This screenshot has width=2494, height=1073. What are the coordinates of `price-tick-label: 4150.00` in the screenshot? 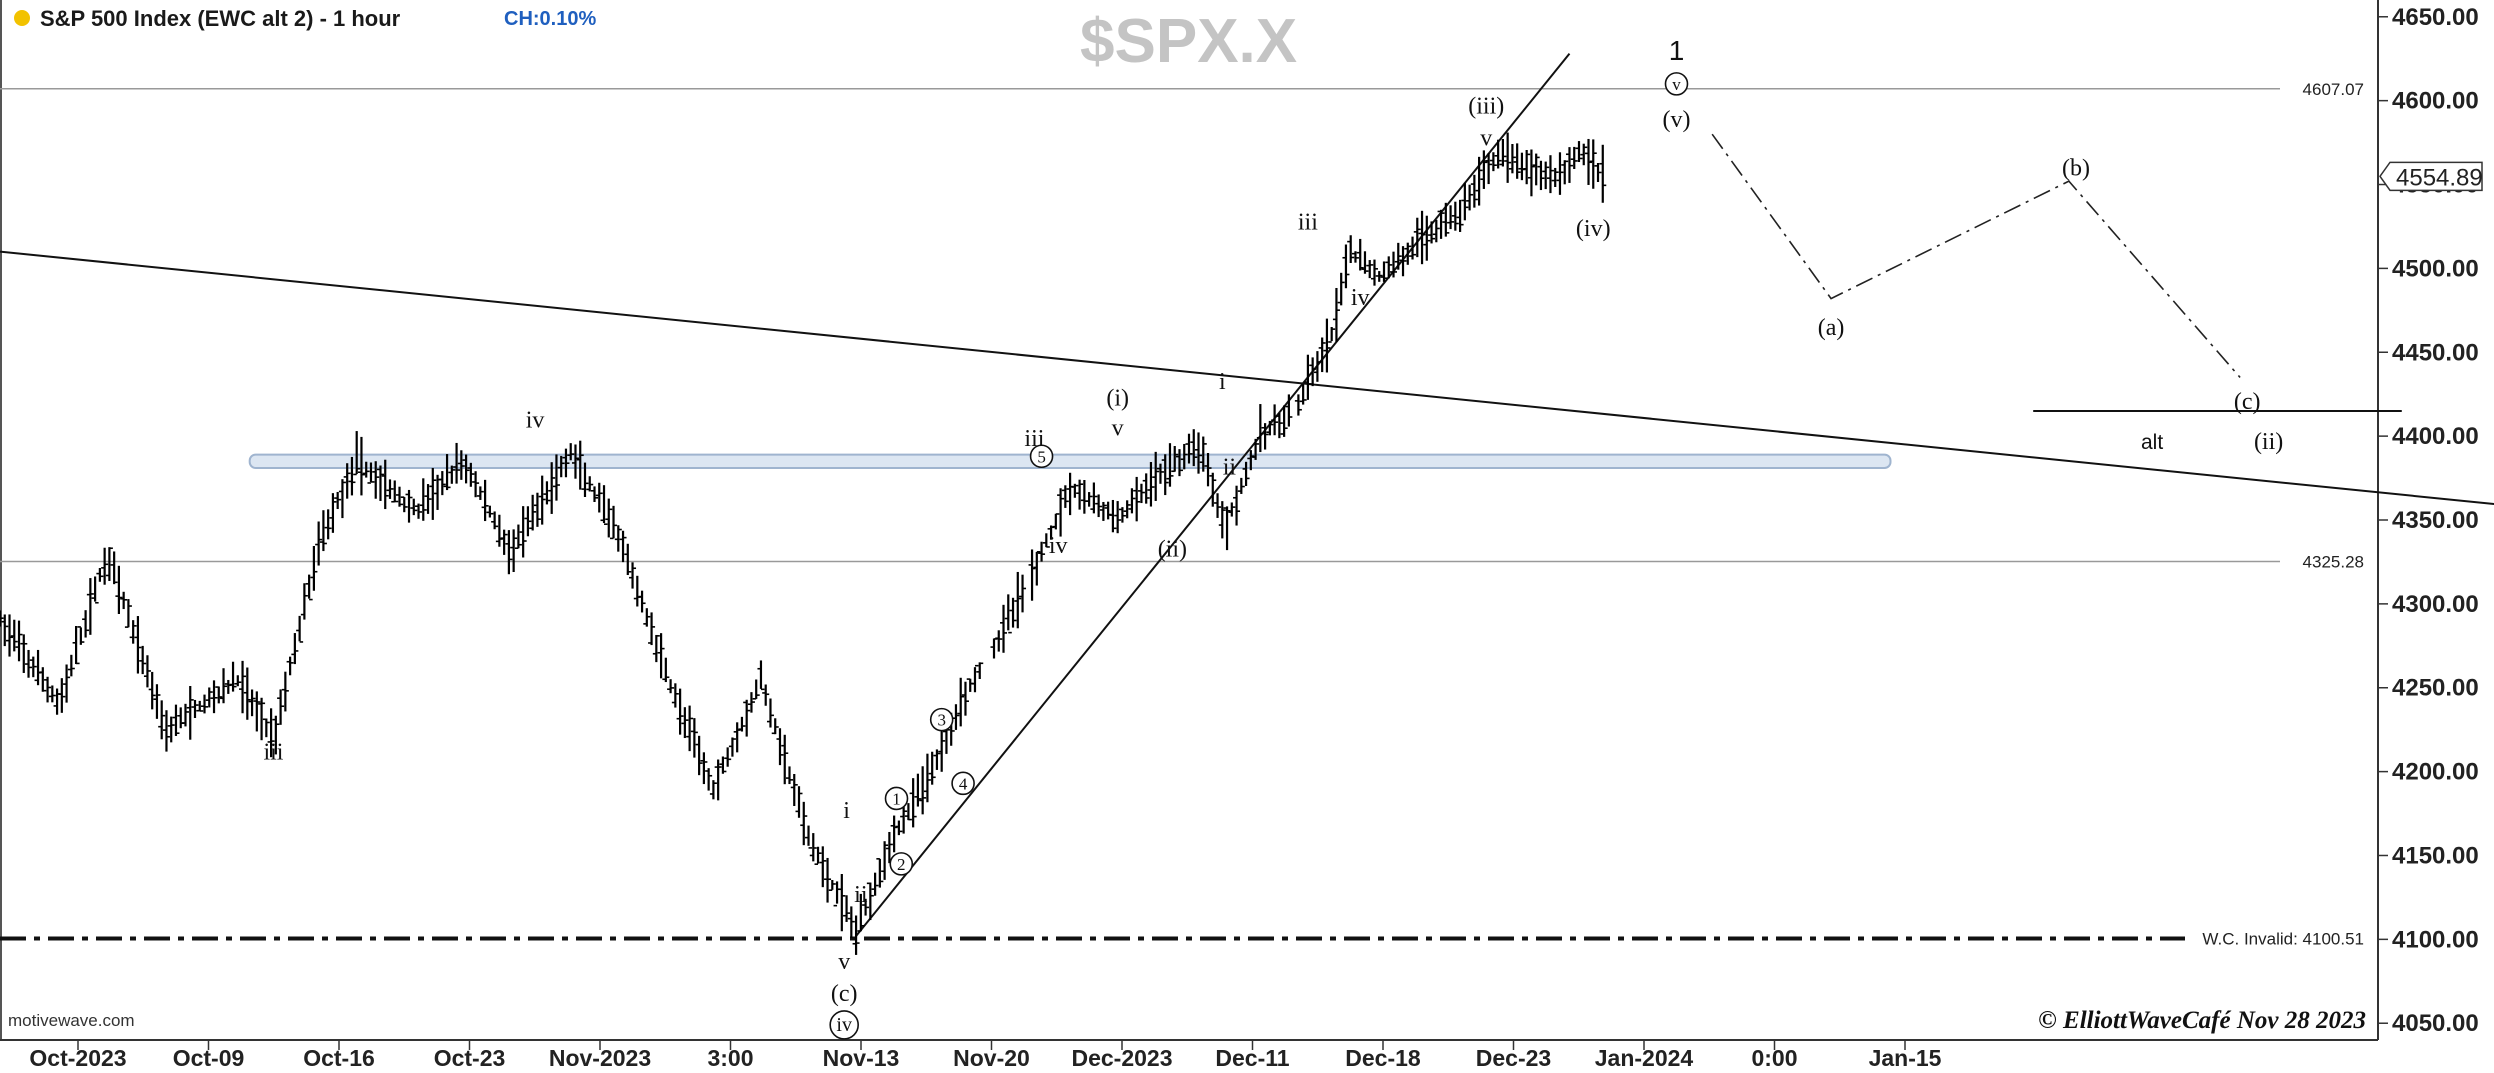 It's located at (2435, 855).